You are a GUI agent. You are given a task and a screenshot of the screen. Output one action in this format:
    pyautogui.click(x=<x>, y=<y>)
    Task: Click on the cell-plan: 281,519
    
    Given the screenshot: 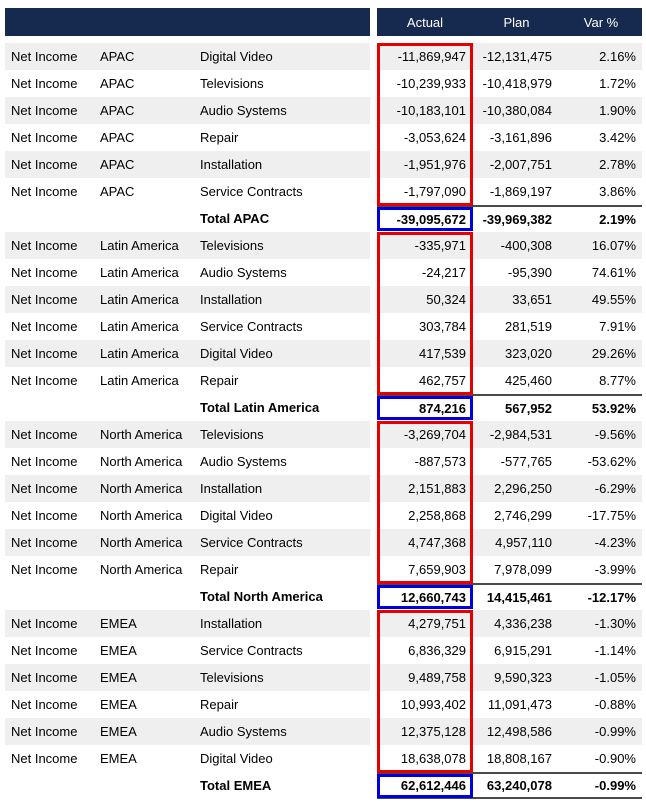 What is the action you would take?
    pyautogui.click(x=528, y=326)
    